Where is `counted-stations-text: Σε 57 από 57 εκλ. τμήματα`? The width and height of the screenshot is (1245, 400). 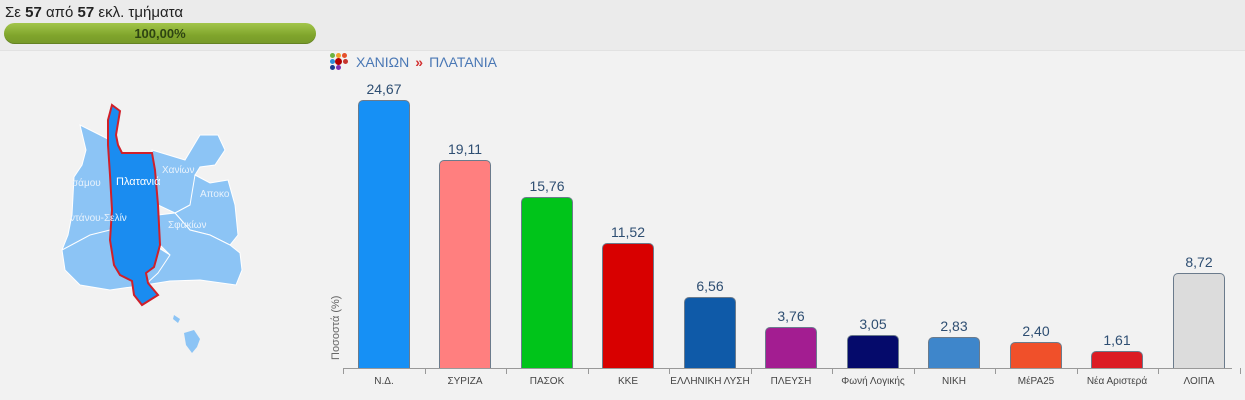
counted-stations-text: Σε 57 από 57 εκλ. τμήματα is located at coordinates (94, 12).